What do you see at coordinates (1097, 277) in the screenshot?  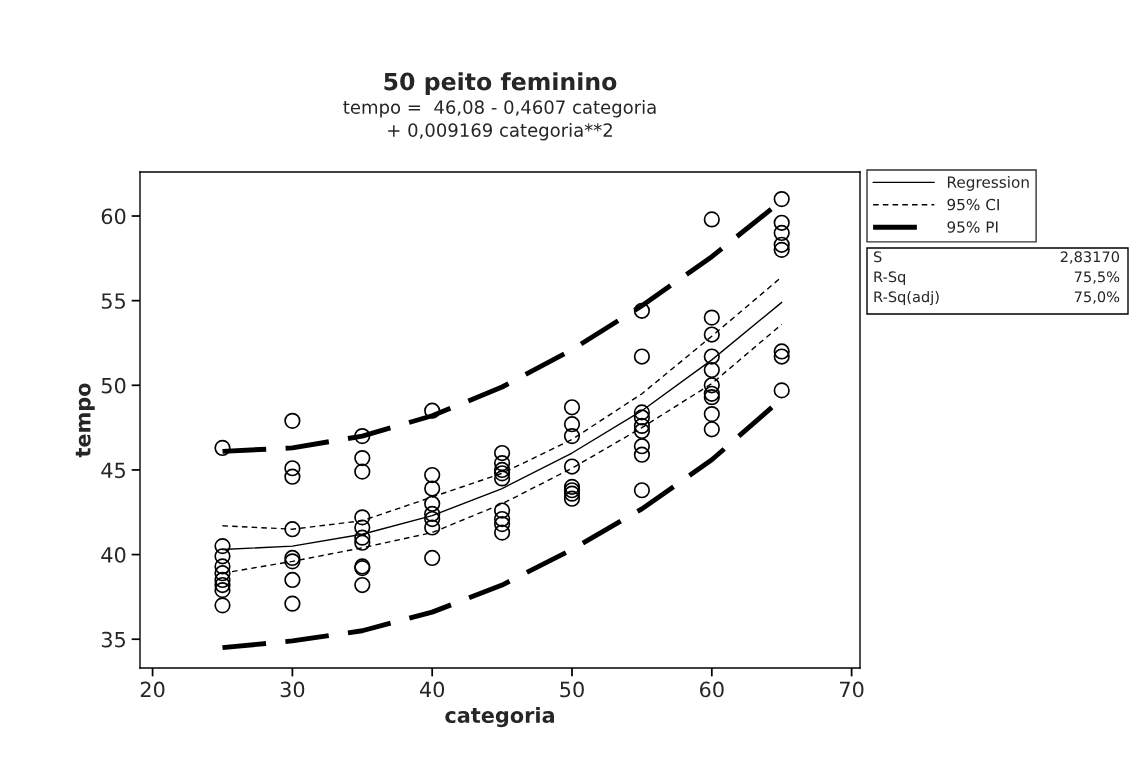 I see `text: 75,5%` at bounding box center [1097, 277].